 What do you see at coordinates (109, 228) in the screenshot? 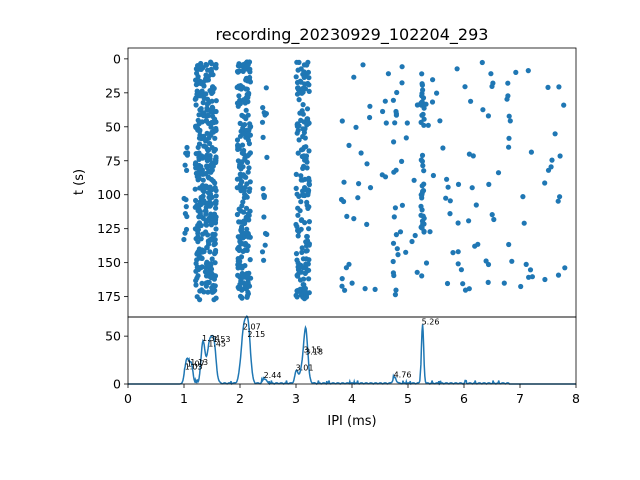
I see `raster-y-tick-label: 125` at bounding box center [109, 228].